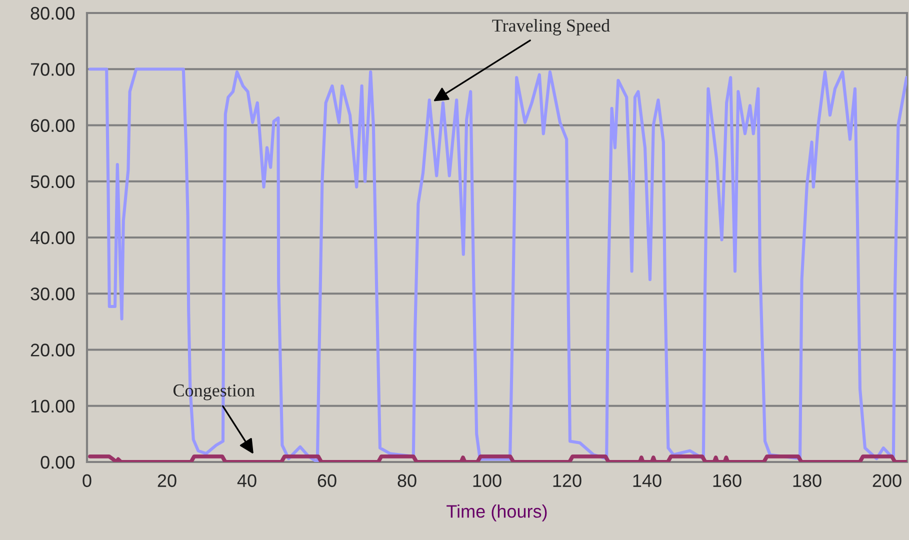 The height and width of the screenshot is (540, 909). Describe the element at coordinates (52, 13) in the screenshot. I see `y-tick-label: 80.00` at that location.